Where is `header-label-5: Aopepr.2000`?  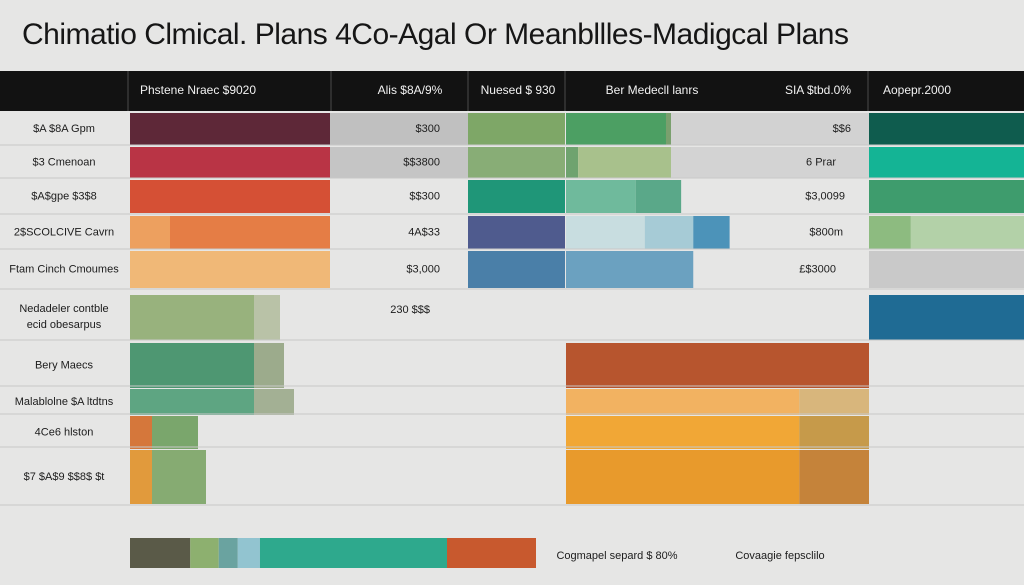
header-label-5: Aopepr.2000 is located at coordinates (917, 90).